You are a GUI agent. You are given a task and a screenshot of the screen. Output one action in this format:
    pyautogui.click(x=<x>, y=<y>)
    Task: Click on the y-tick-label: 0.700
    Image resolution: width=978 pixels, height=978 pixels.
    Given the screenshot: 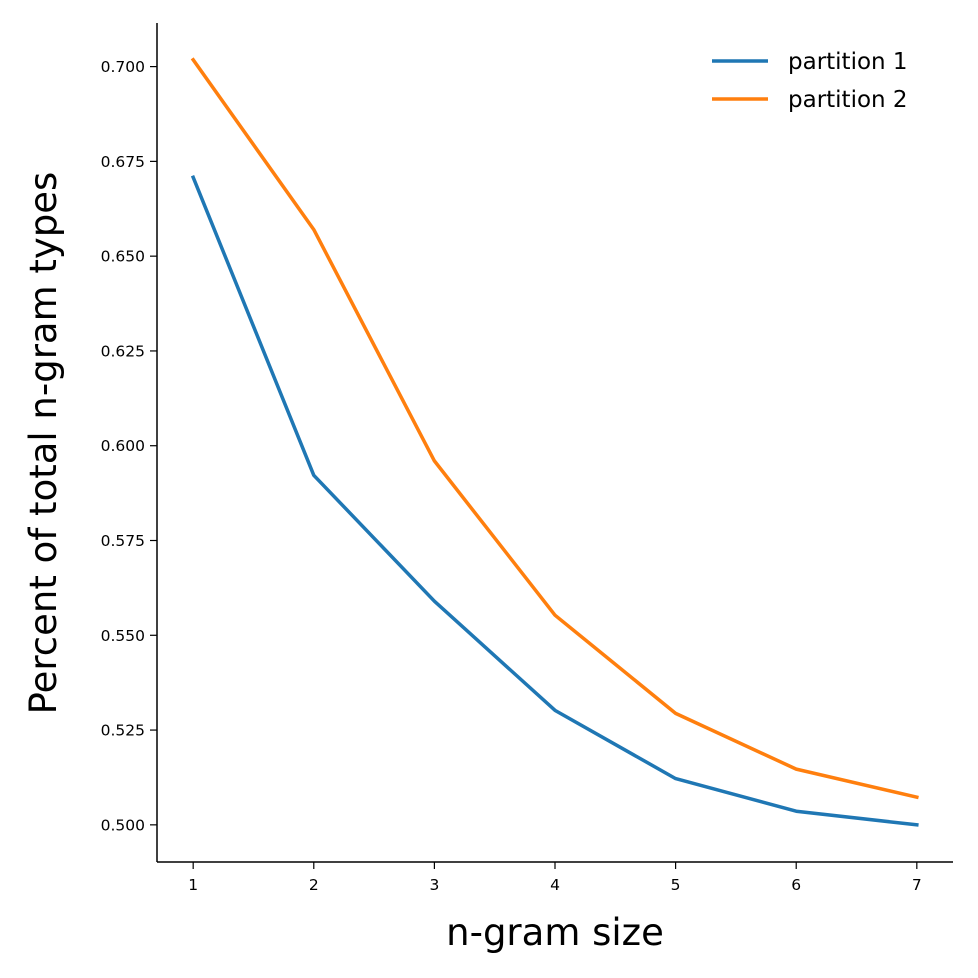 What is the action you would take?
    pyautogui.click(x=123, y=67)
    